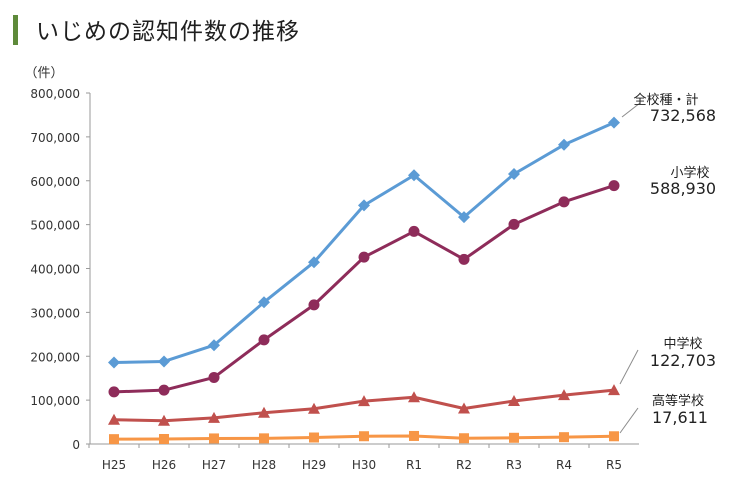  I want to click on y-tick-label: 700,000, so click(55, 138).